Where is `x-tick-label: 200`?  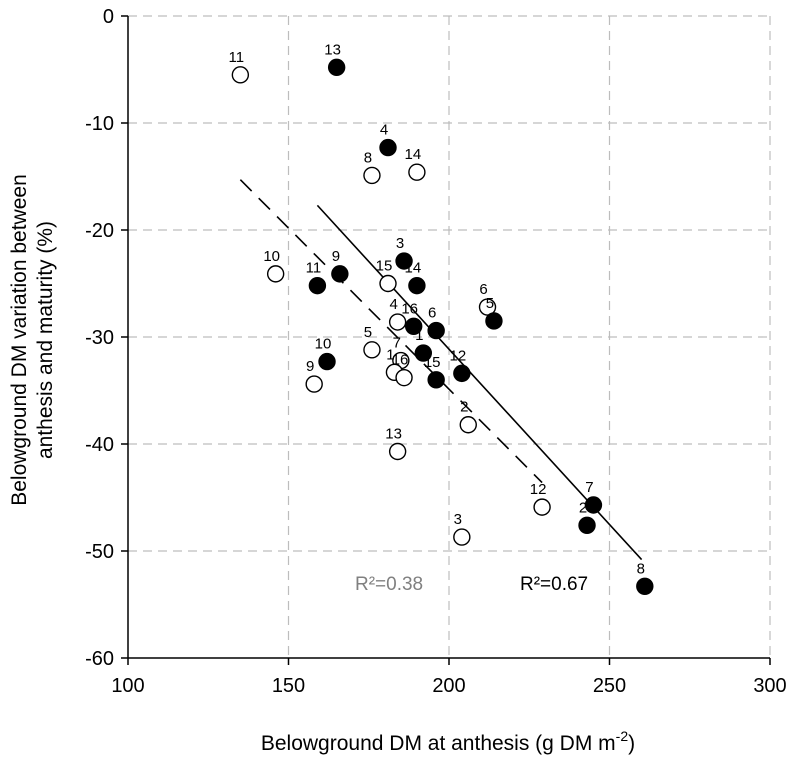
x-tick-label: 200 is located at coordinates (448, 686).